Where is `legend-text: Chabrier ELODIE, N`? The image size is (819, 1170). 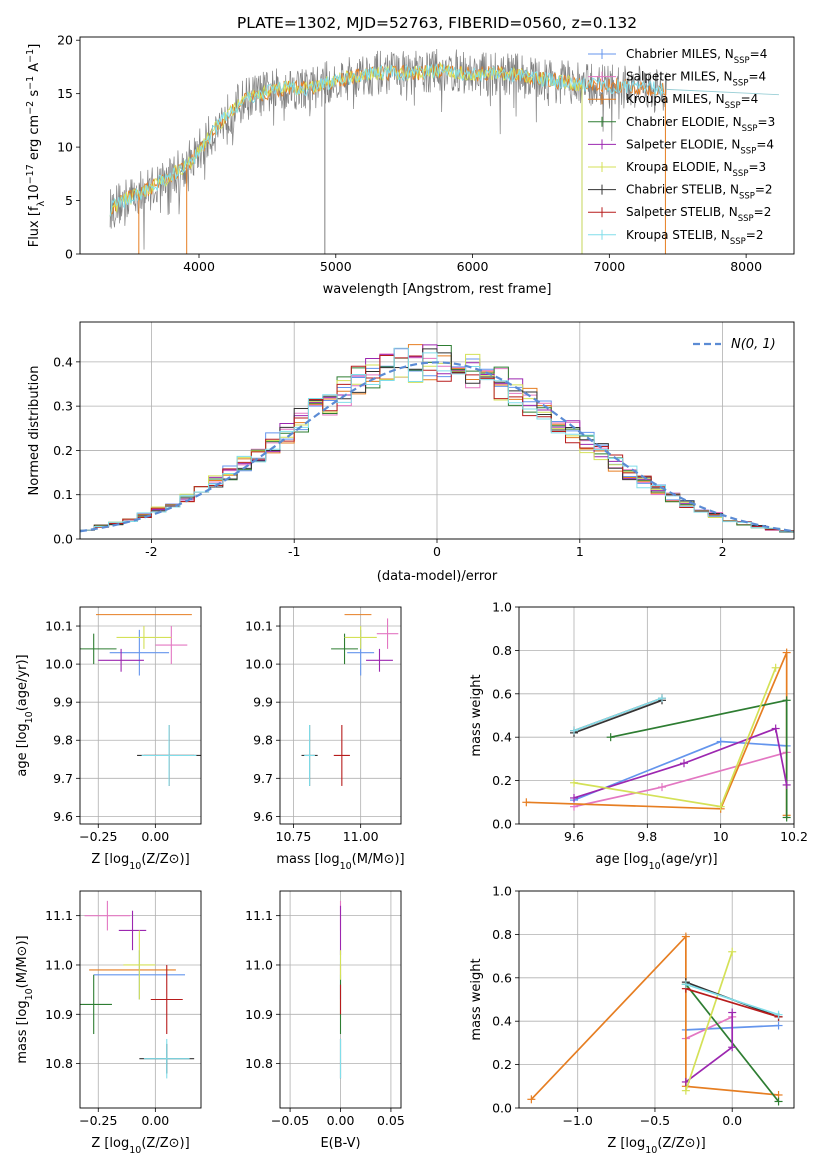 legend-text: Chabrier ELODIE, N is located at coordinates (684, 122).